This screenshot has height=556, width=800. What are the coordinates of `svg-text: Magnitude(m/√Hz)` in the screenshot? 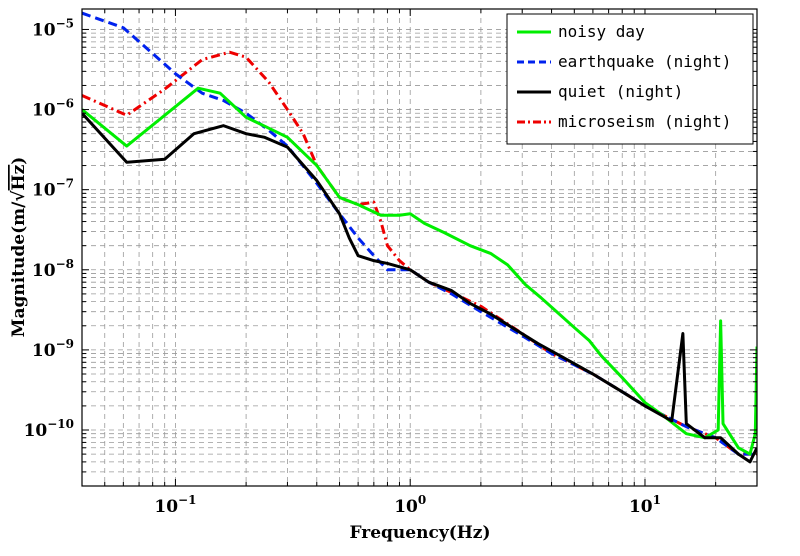 It's located at (19, 247).